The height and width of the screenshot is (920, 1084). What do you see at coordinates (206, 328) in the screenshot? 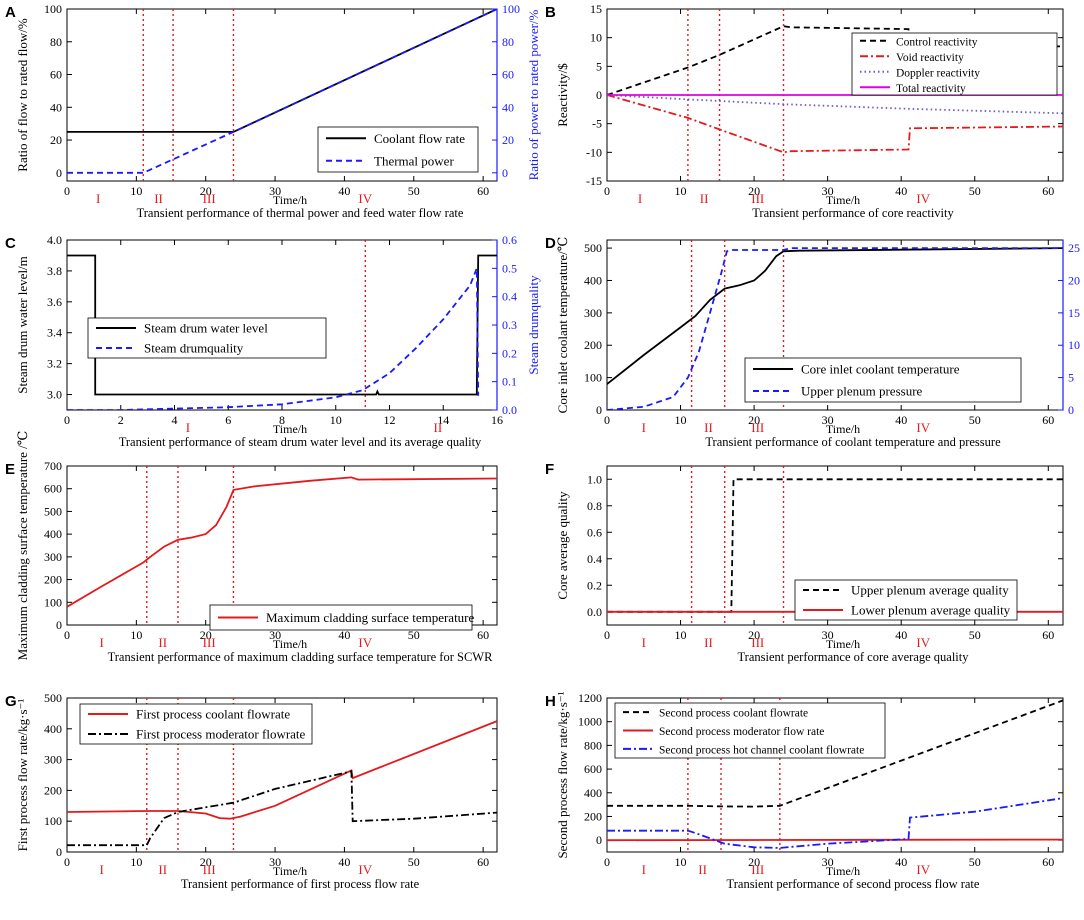
I see `legend-label: Steam drum water level` at bounding box center [206, 328].